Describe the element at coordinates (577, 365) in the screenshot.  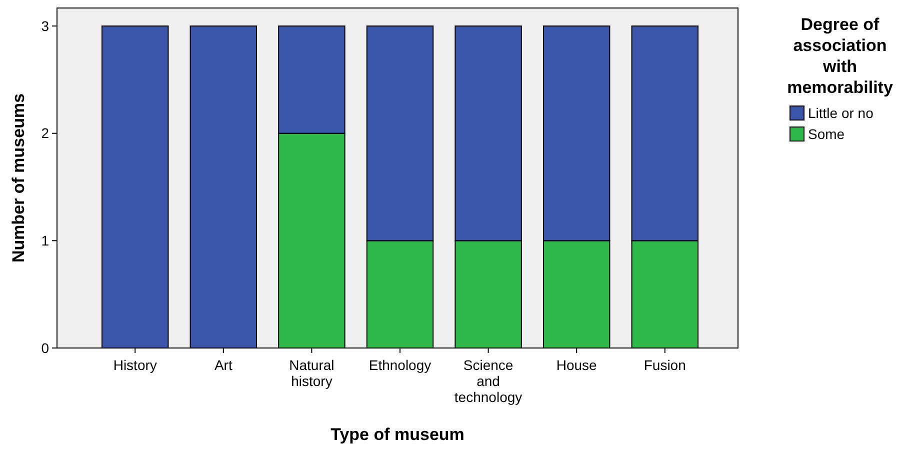
I see `x-tick-label: House` at that location.